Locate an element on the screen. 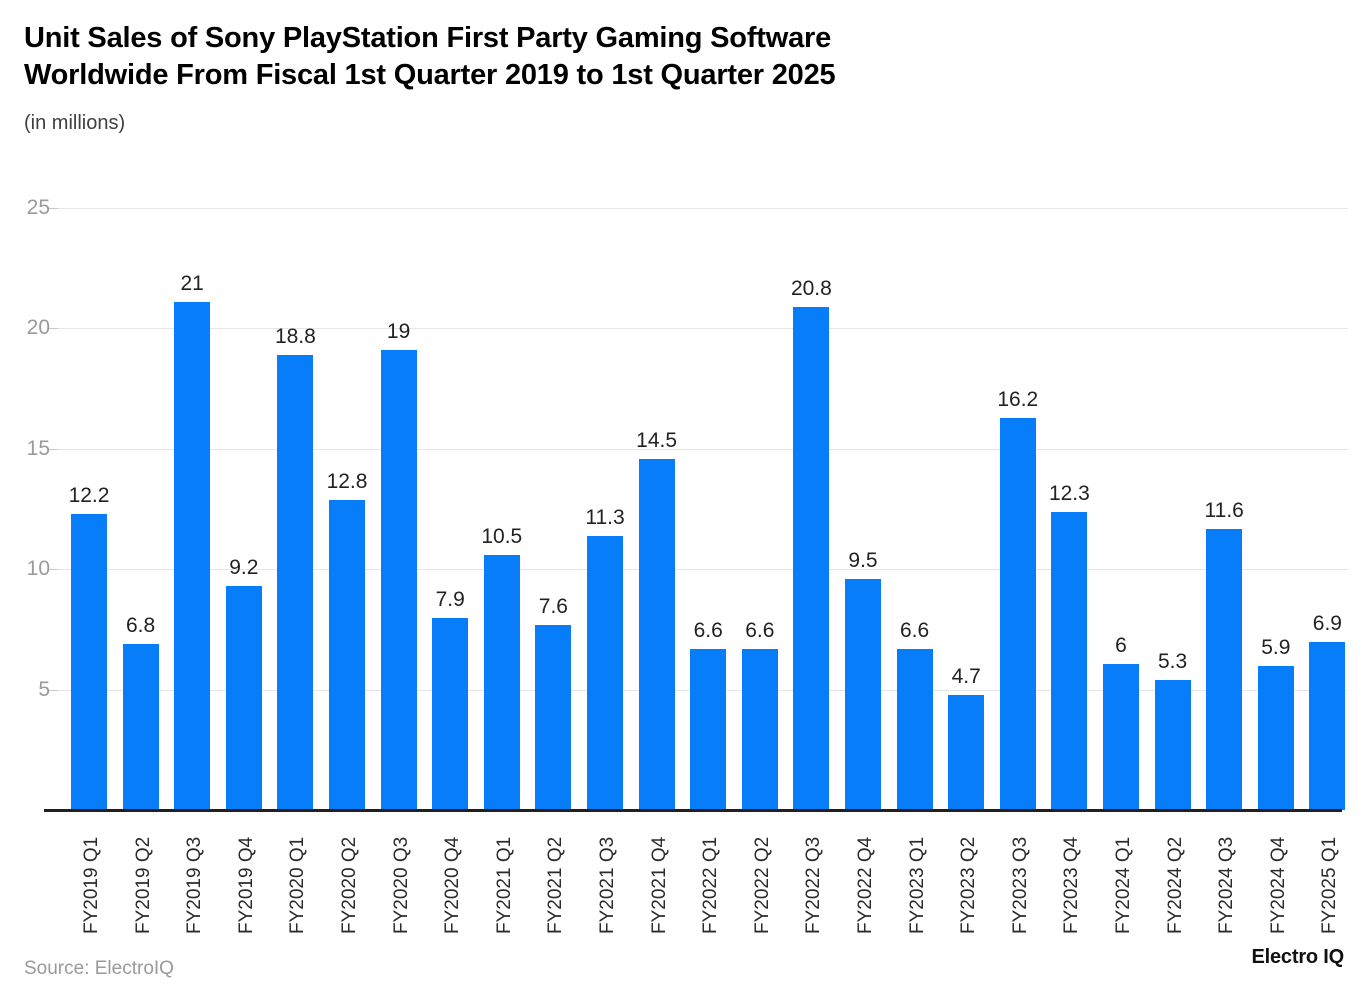 This screenshot has width=1368, height=1004. bar-value-label: 16.2 is located at coordinates (1018, 399).